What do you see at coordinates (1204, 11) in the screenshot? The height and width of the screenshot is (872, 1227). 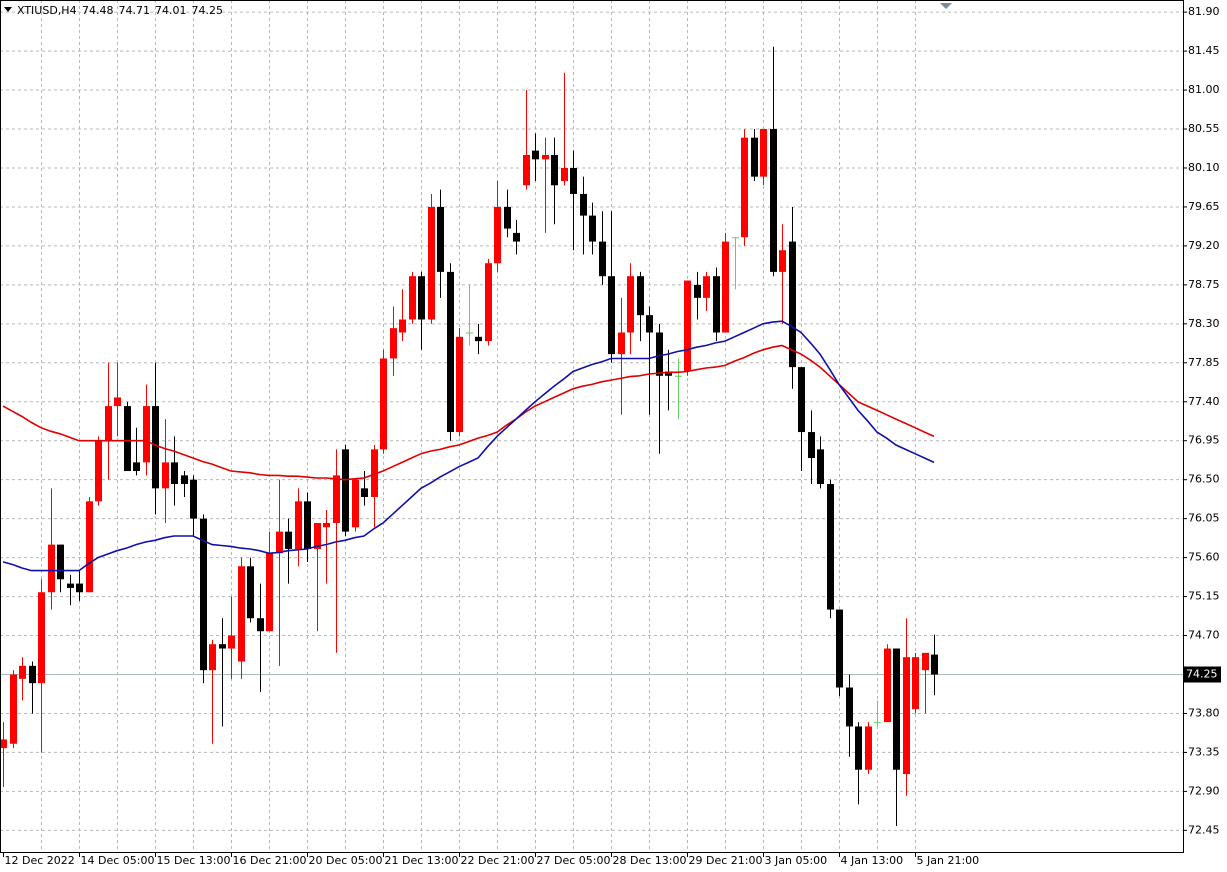 I see `y-tick-label: 81.90` at bounding box center [1204, 11].